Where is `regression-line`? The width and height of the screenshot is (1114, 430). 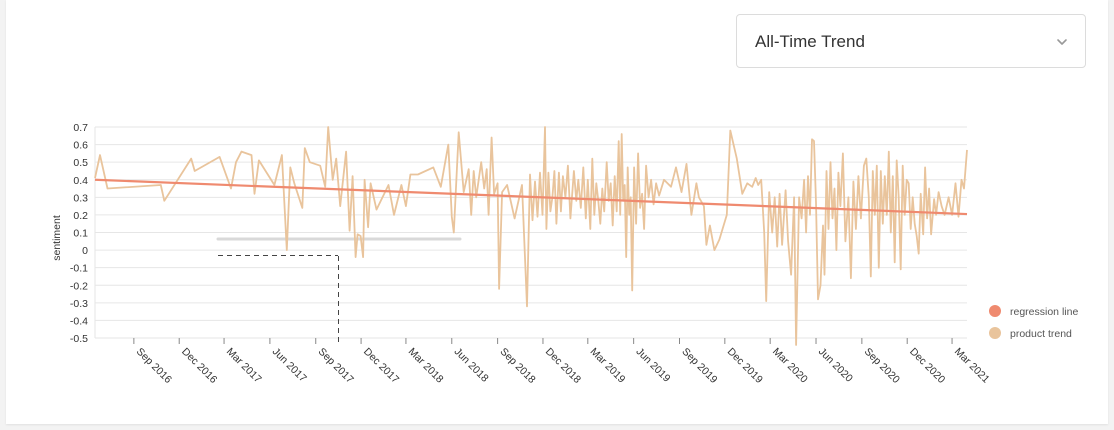
regression-line is located at coordinates (531, 197).